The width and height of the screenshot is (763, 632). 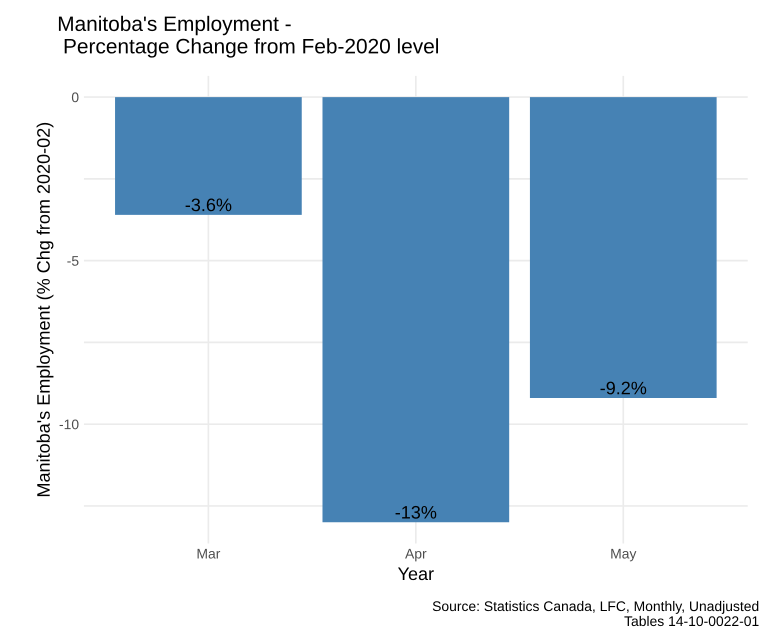 I want to click on chart-title: Manitoba's Employment - Percentage Change from Feb-2020 level, so click(x=248, y=37).